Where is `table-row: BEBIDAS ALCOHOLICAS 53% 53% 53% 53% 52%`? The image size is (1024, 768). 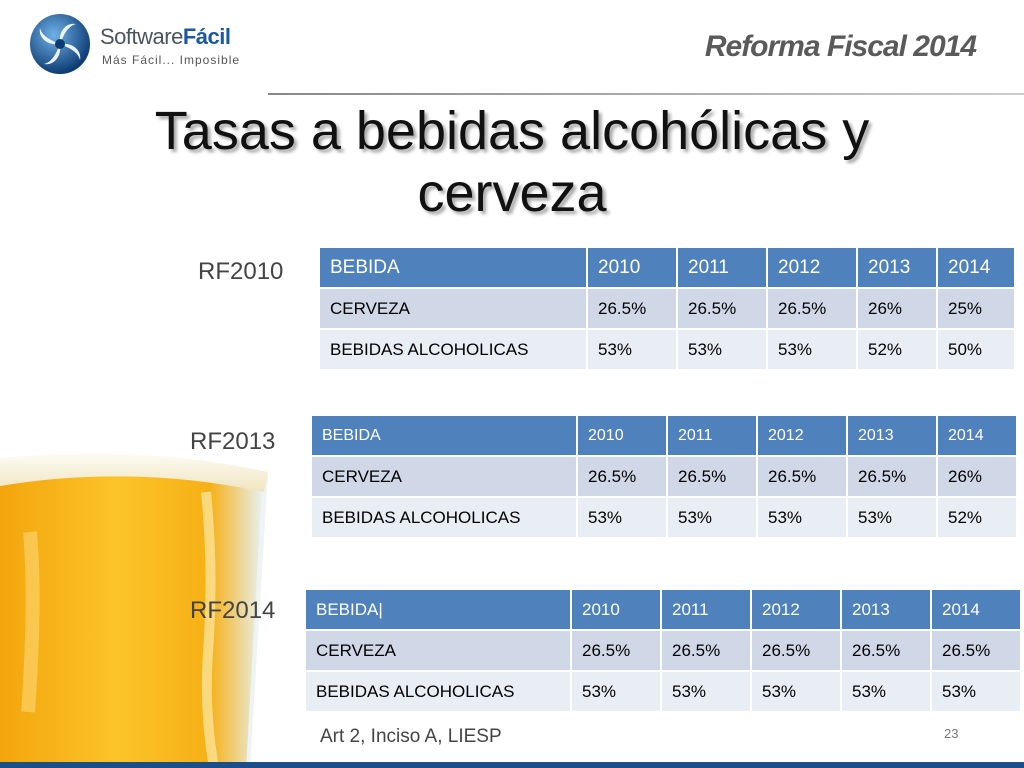 table-row: BEBIDAS ALCOHOLICAS 53% 53% 53% 53% 52% is located at coordinates (664, 517).